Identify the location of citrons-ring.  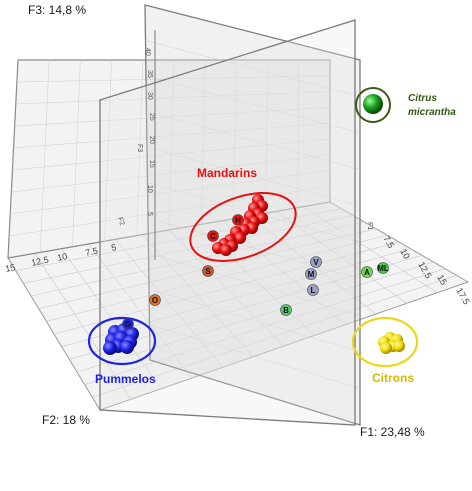
(385, 342).